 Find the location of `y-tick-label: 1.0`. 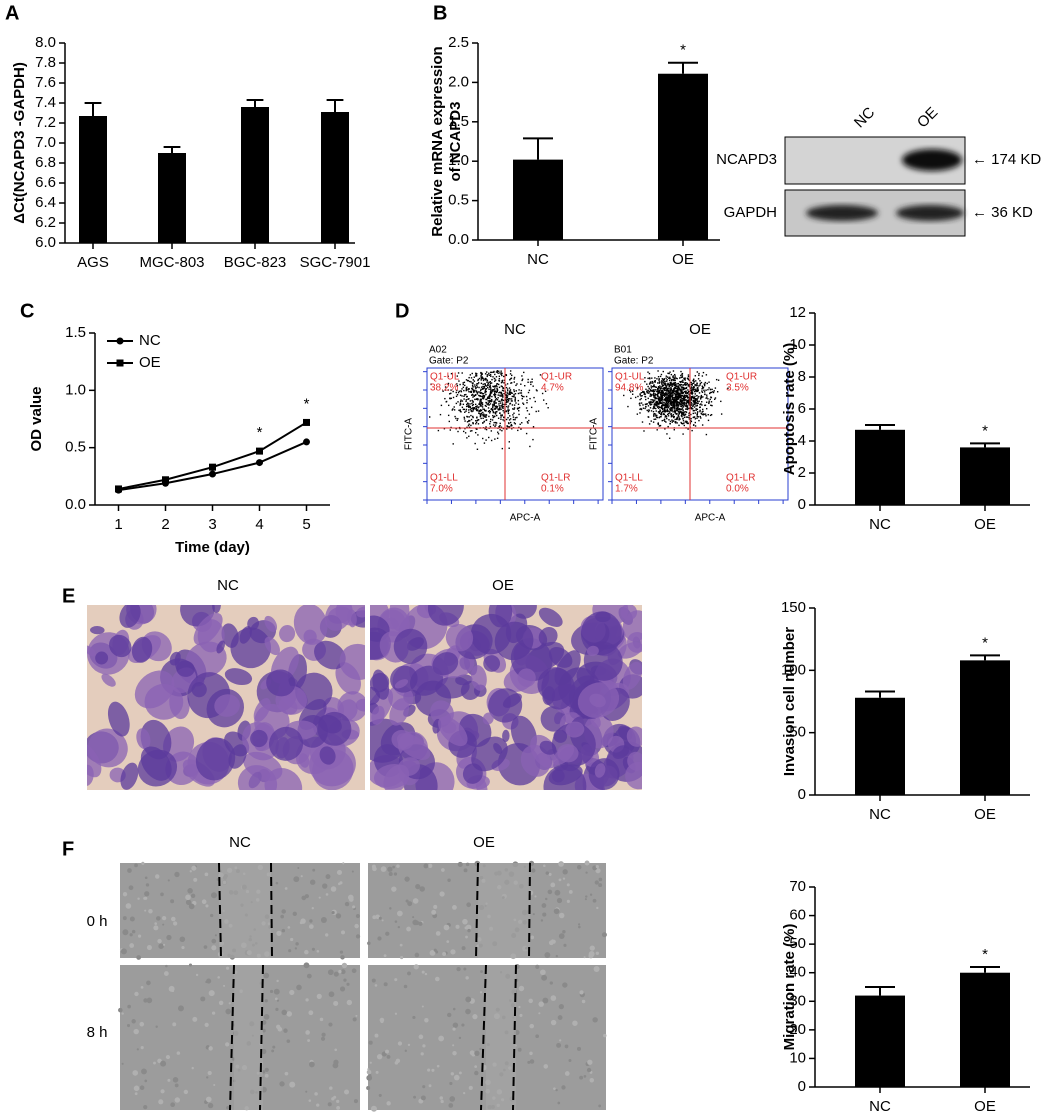

y-tick-label: 1.0 is located at coordinates (75, 389).